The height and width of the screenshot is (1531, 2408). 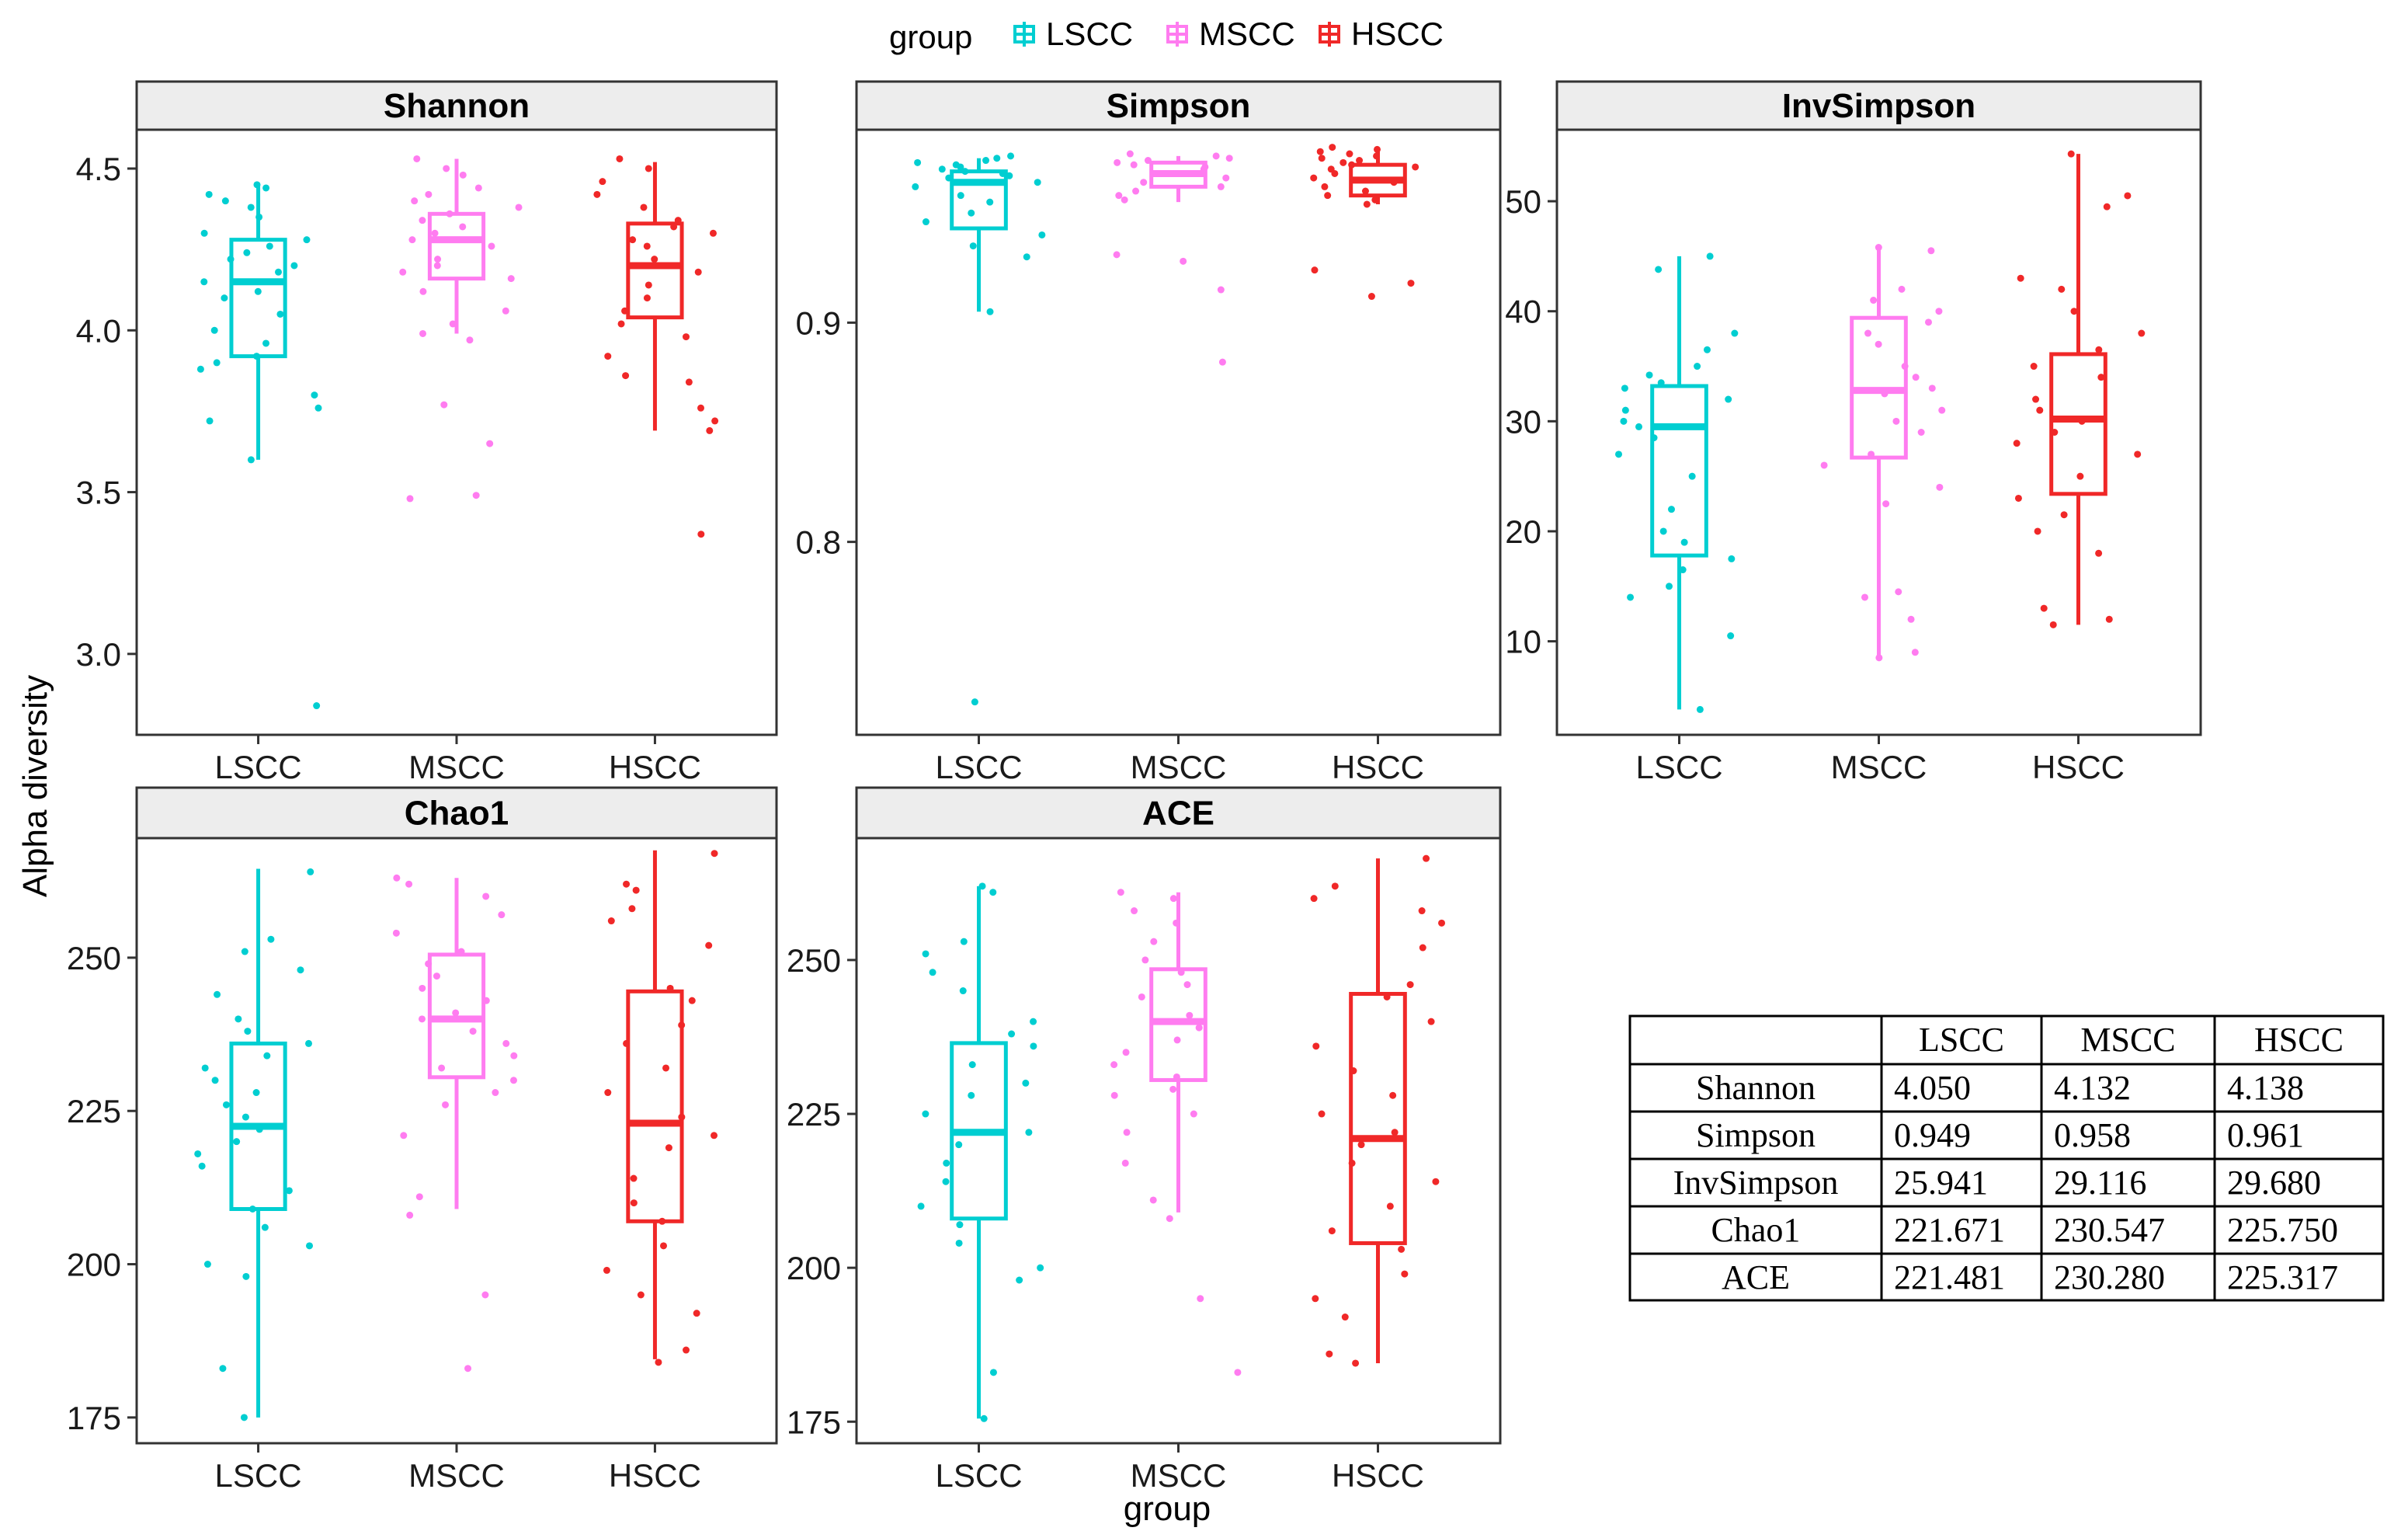 I want to click on y-tick-label: 4.0, so click(x=98, y=330).